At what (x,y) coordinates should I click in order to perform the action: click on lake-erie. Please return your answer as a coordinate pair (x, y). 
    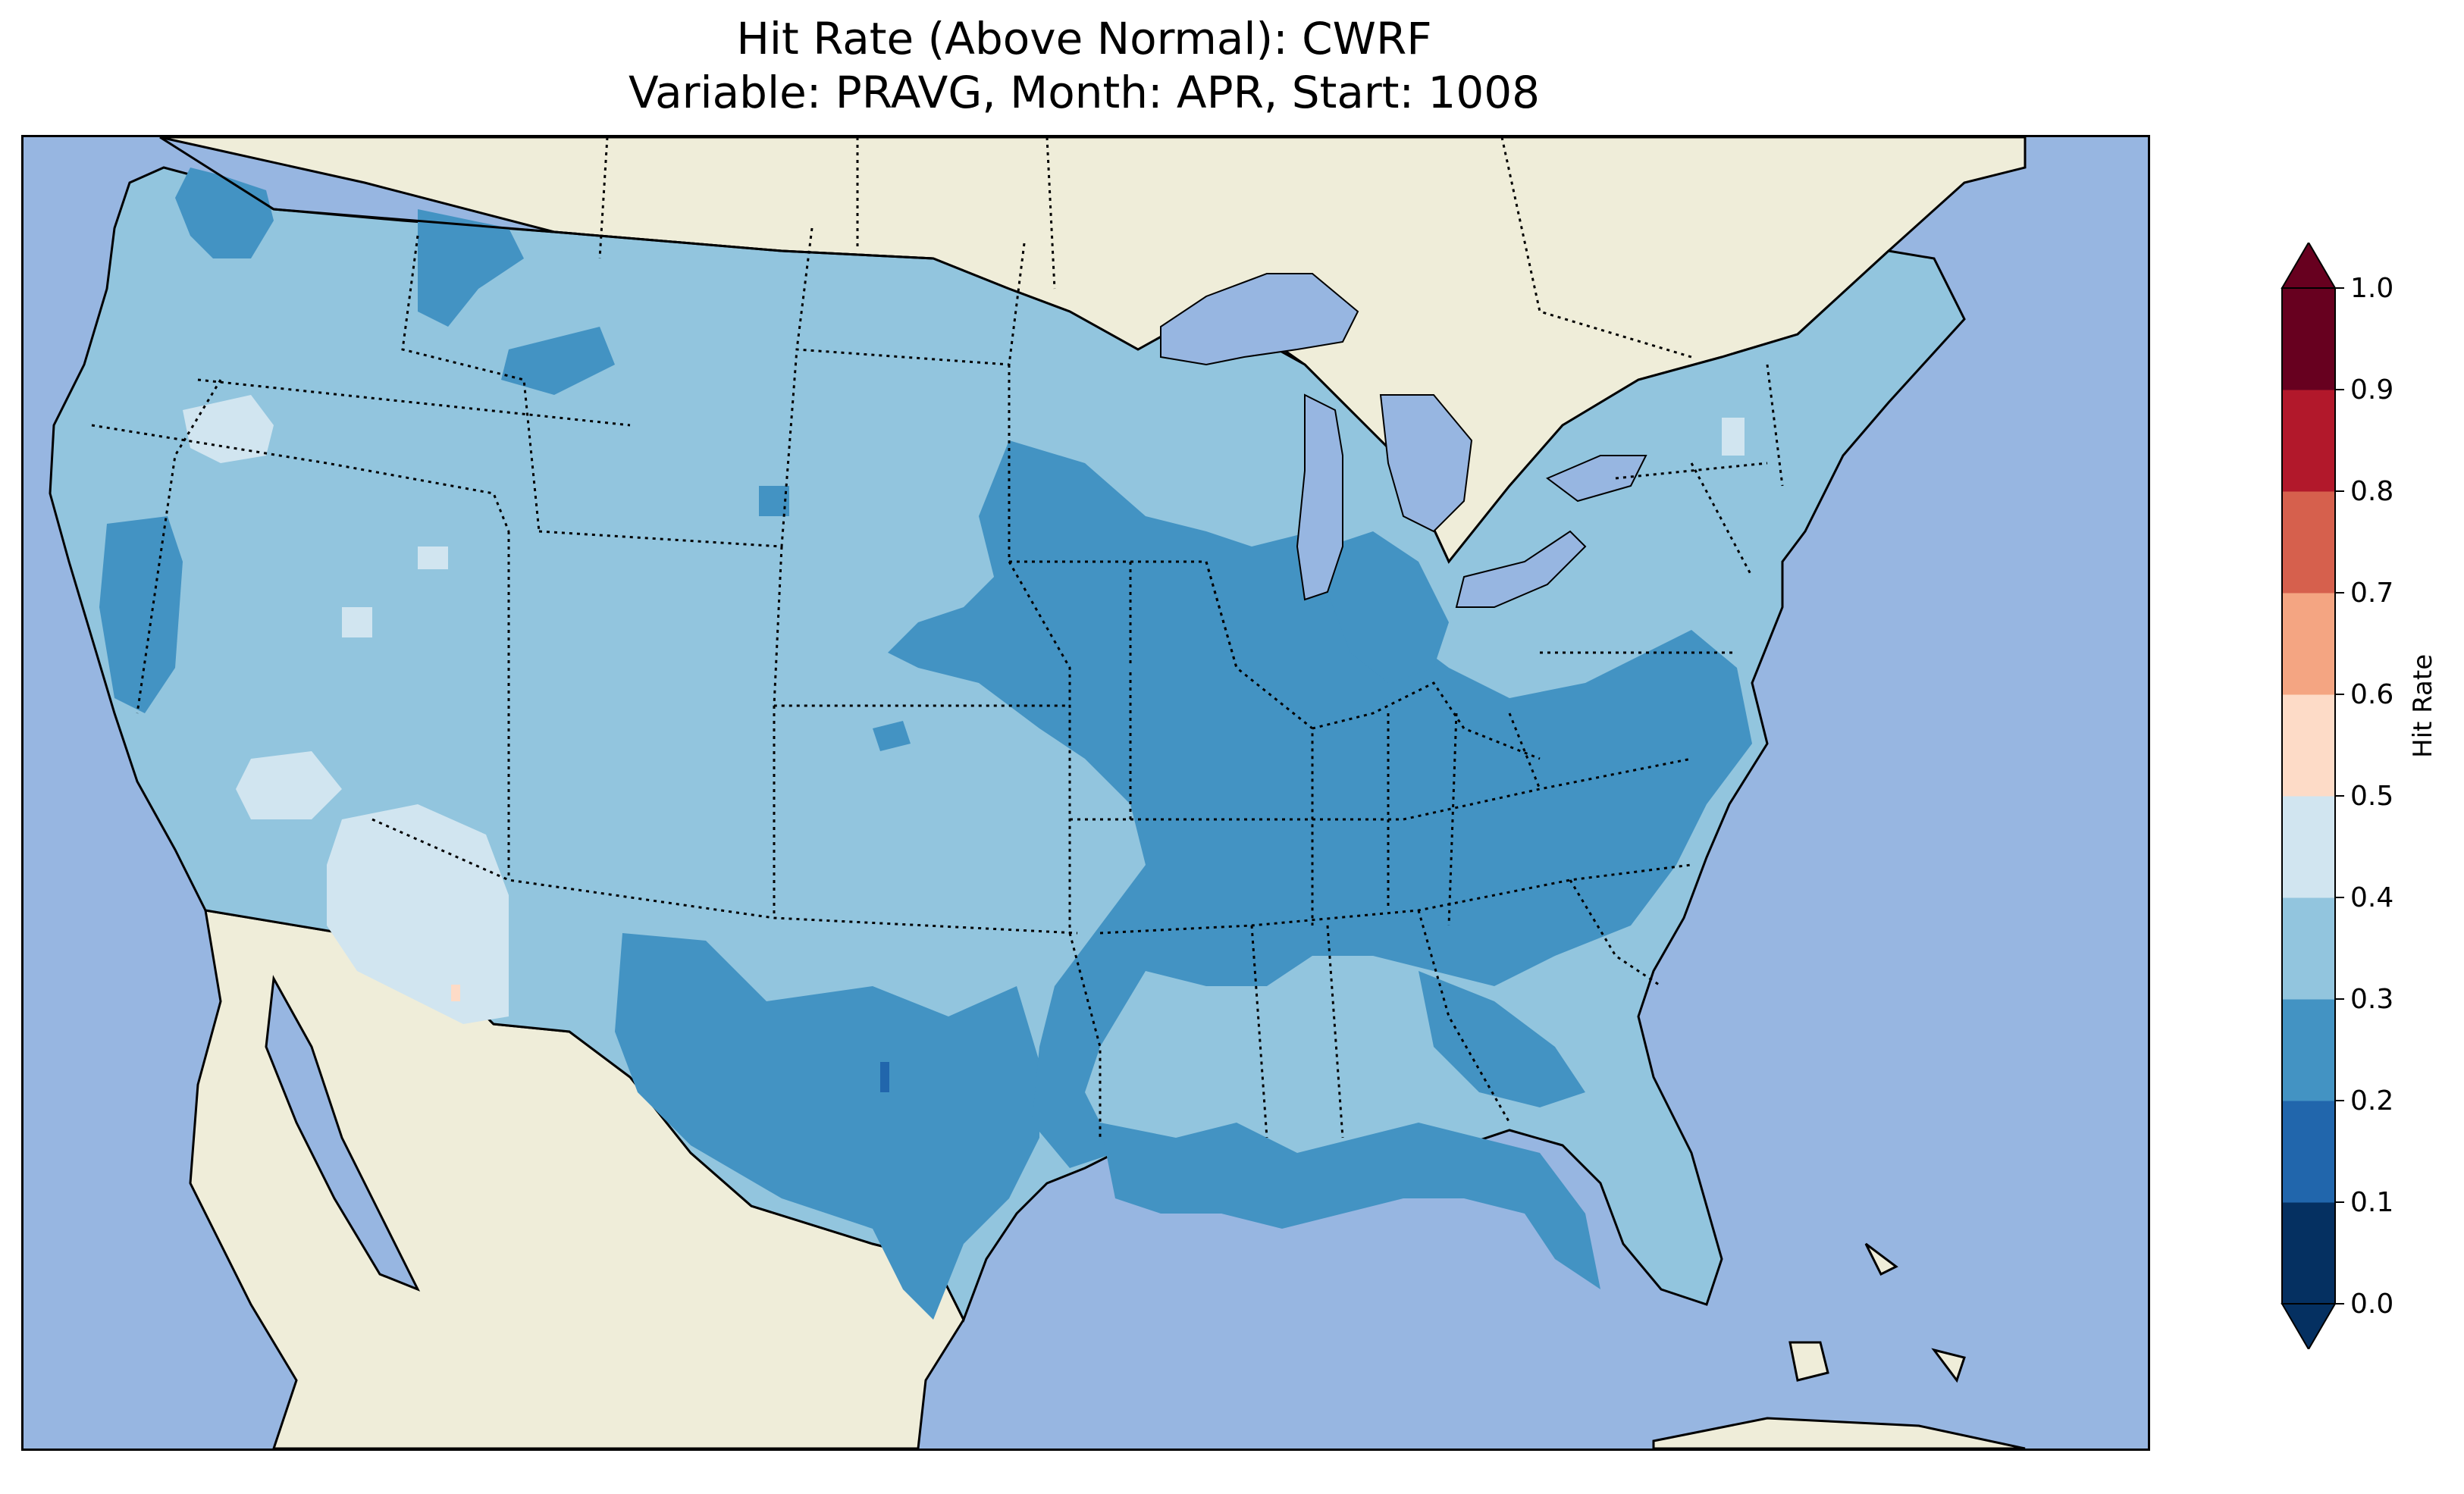
    Looking at the image, I should click on (1521, 569).